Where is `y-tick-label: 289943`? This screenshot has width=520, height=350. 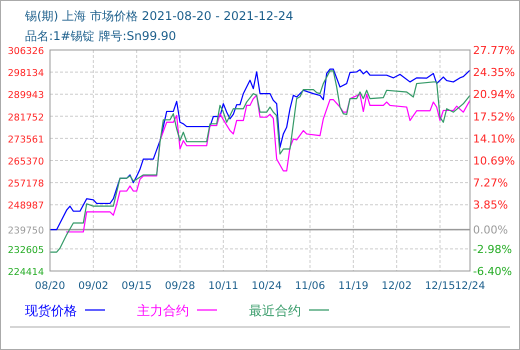
y-tick-label: 289943 is located at coordinates (26, 96).